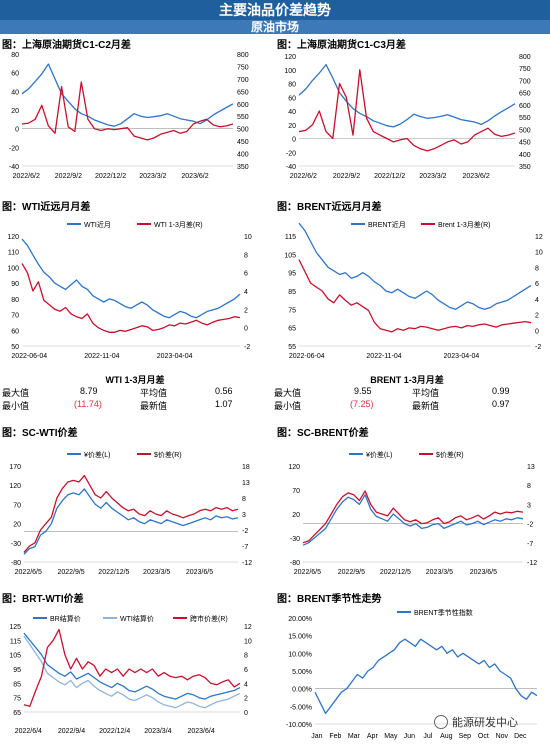 The width and height of the screenshot is (550, 747). What do you see at coordinates (391, 736) in the screenshot?
I see `x-tick-label: May` at bounding box center [391, 736].